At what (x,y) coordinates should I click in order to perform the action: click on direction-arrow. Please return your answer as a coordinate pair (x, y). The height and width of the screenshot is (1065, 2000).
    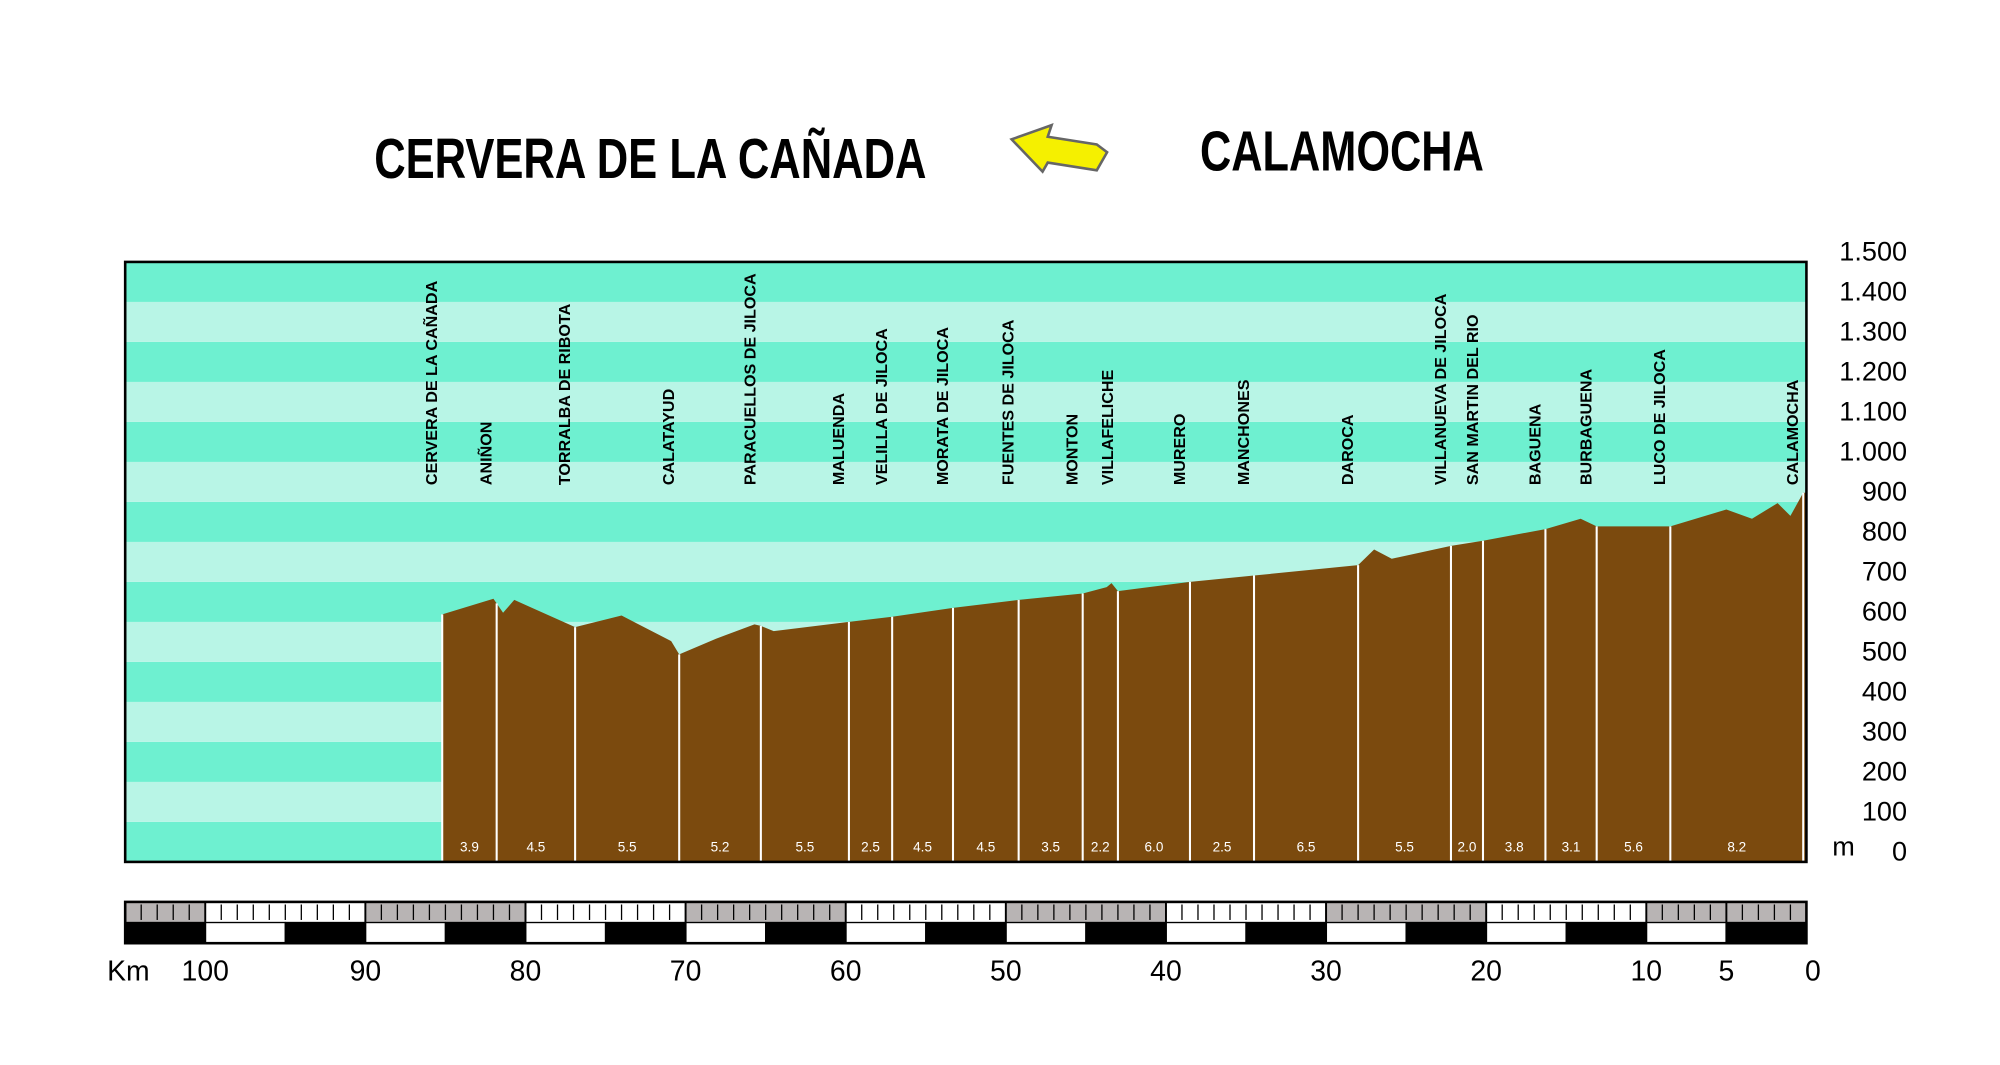
    Looking at the image, I should click on (1059, 148).